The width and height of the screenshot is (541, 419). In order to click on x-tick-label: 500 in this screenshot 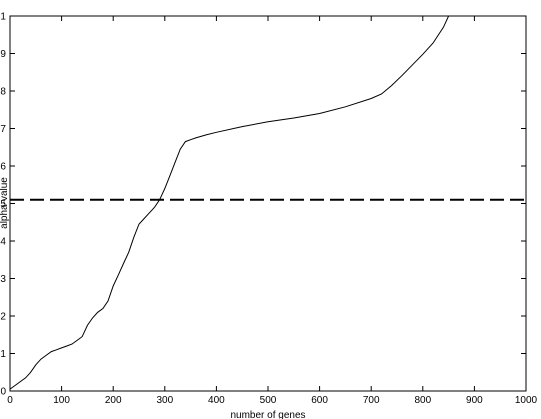, I will do `click(268, 400)`.